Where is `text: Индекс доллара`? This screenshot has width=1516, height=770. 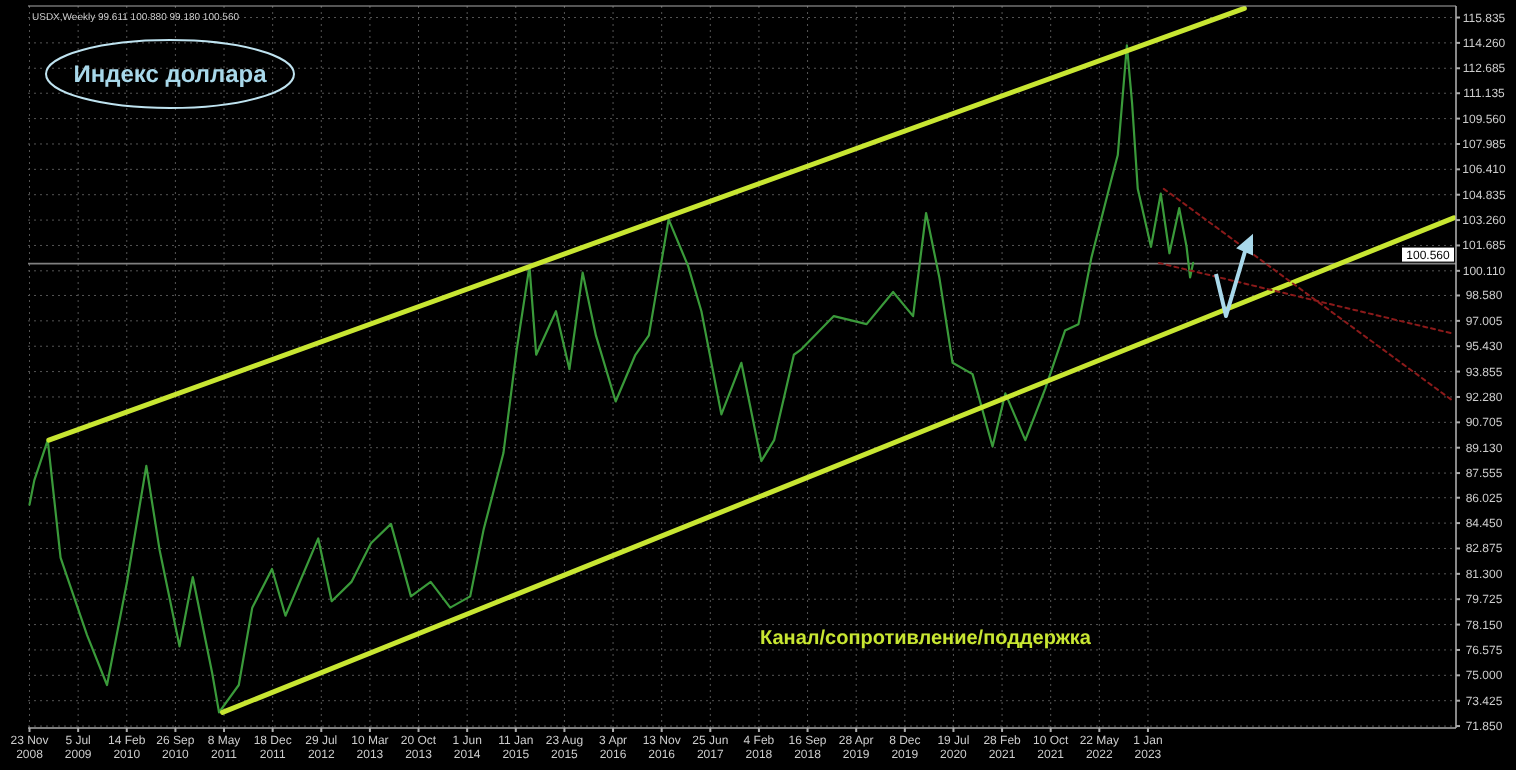 text: Индекс доллара is located at coordinates (170, 74).